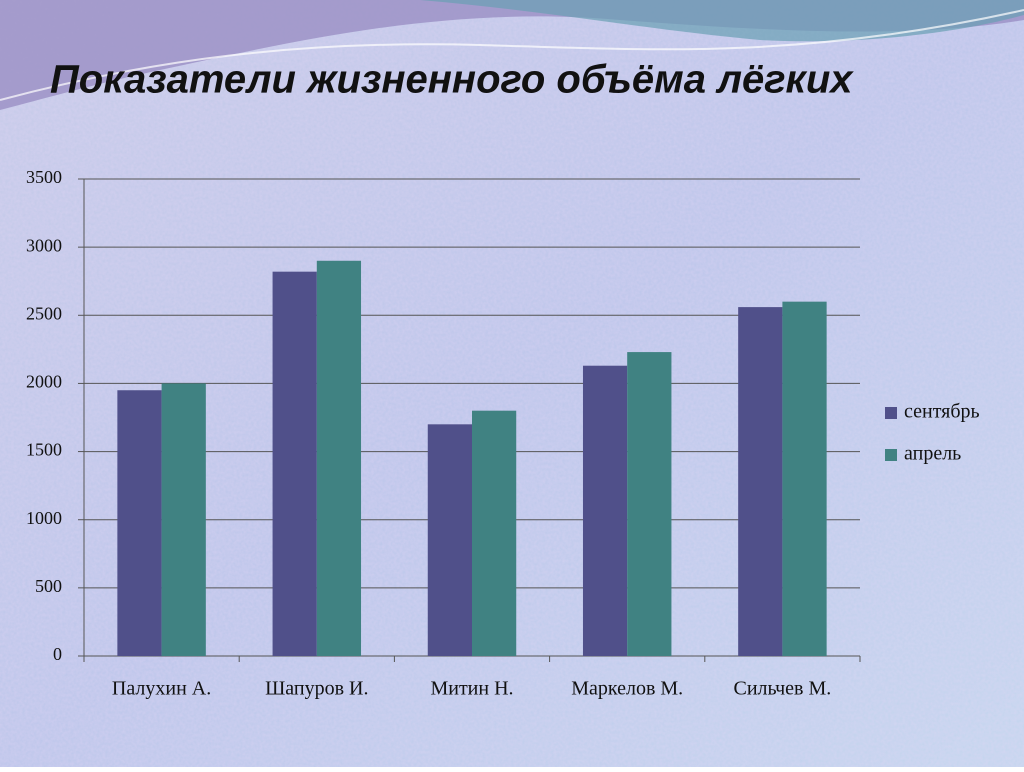  Describe the element at coordinates (161, 689) in the screenshot. I see `x-tick-label: Палухин А.` at that location.